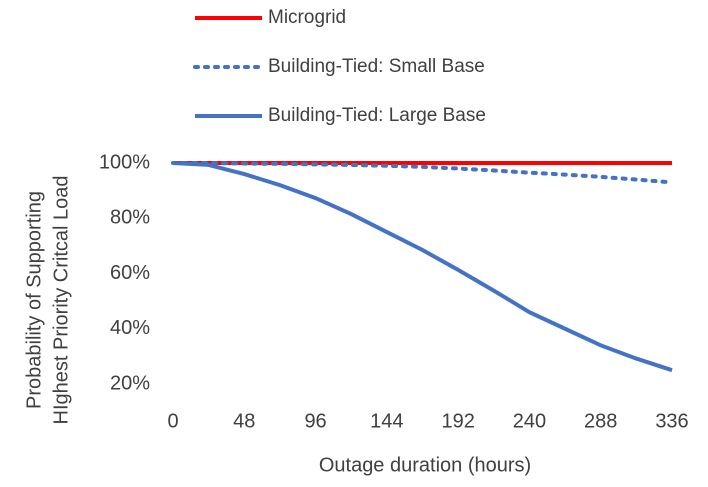 The width and height of the screenshot is (708, 487). What do you see at coordinates (130, 383) in the screenshot?
I see `y-tick-label: 20%` at bounding box center [130, 383].